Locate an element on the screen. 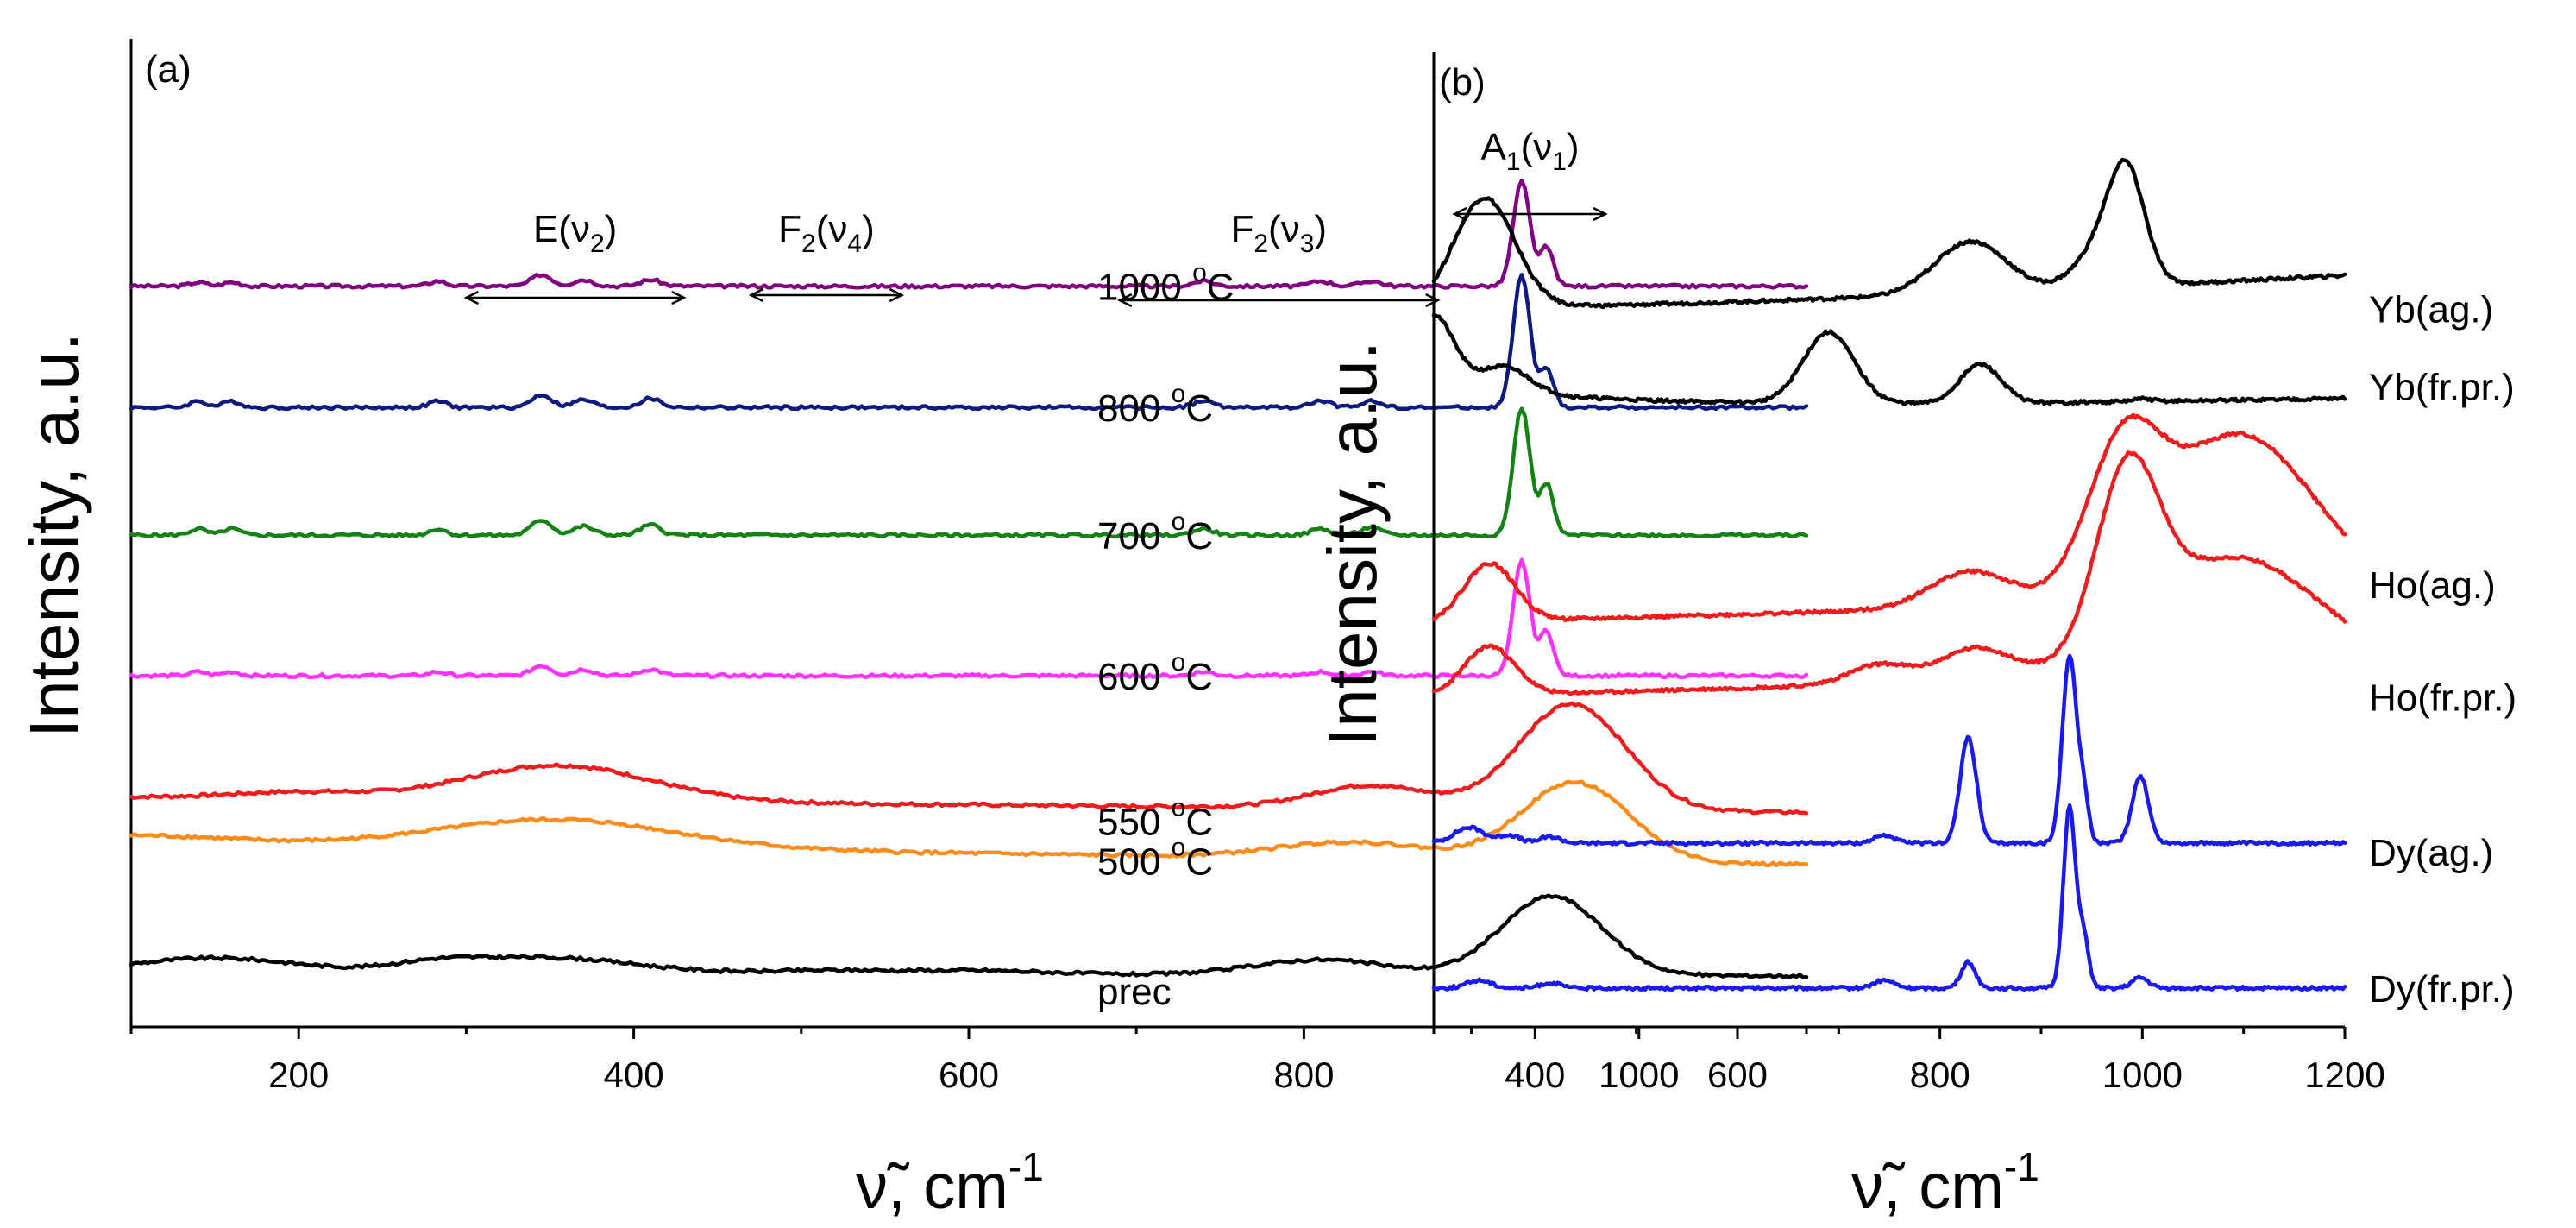  x-tick-label: 1200 is located at coordinates (2344, 1075).